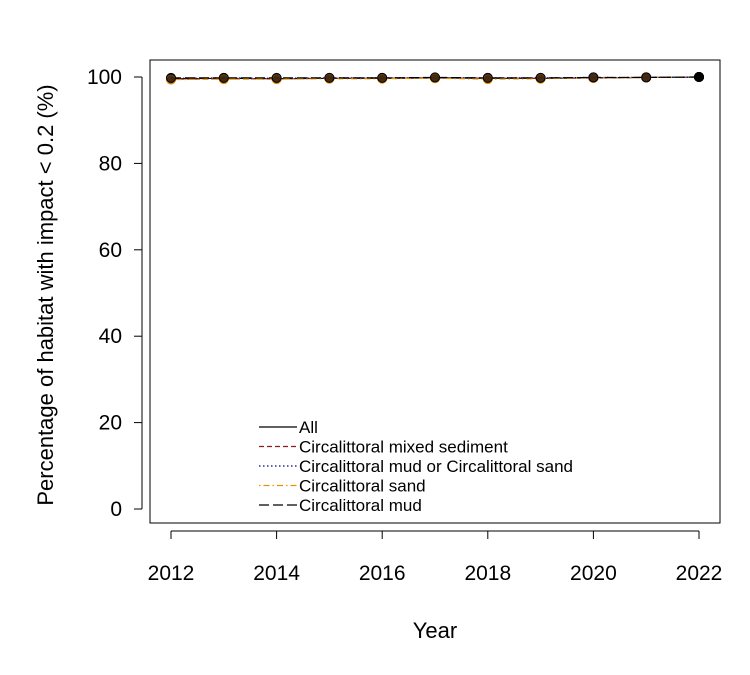  I want to click on y-tick-label: 80, so click(110, 163).